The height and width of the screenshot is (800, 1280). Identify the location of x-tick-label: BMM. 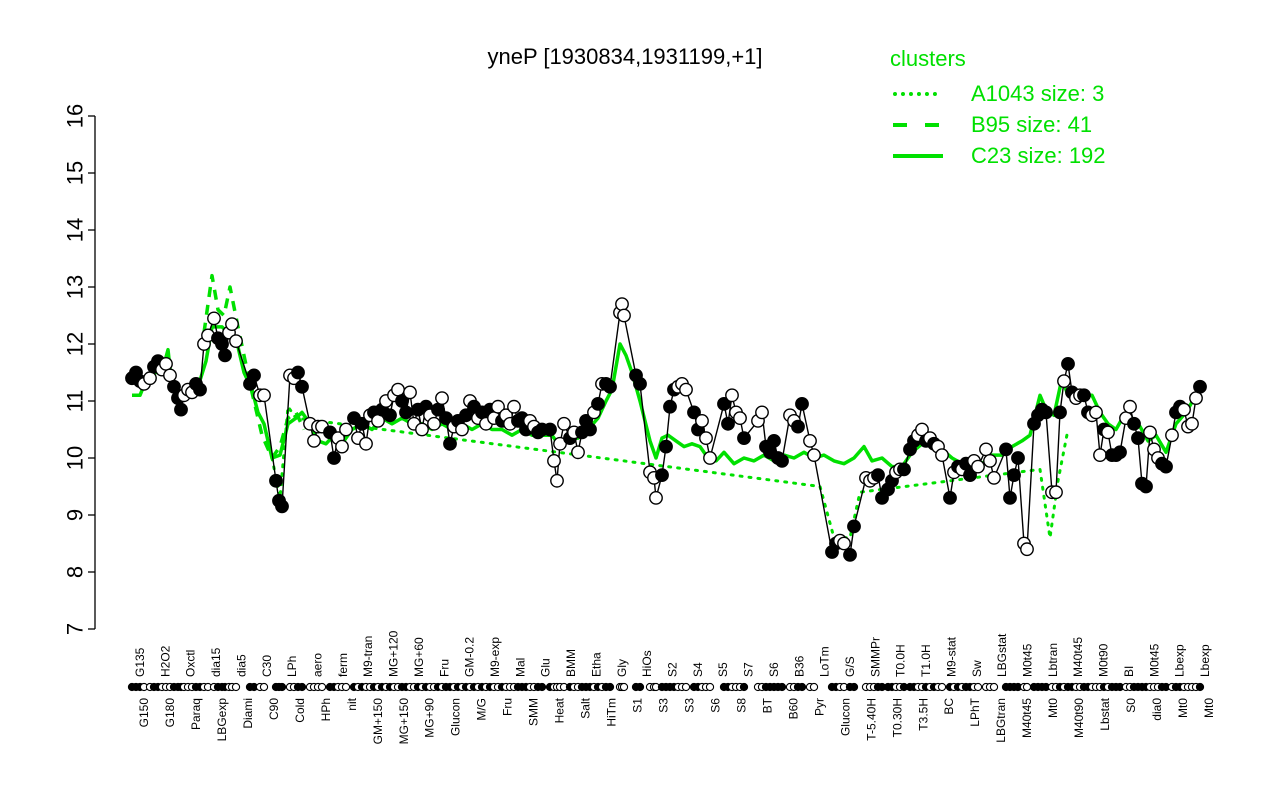
(571, 663).